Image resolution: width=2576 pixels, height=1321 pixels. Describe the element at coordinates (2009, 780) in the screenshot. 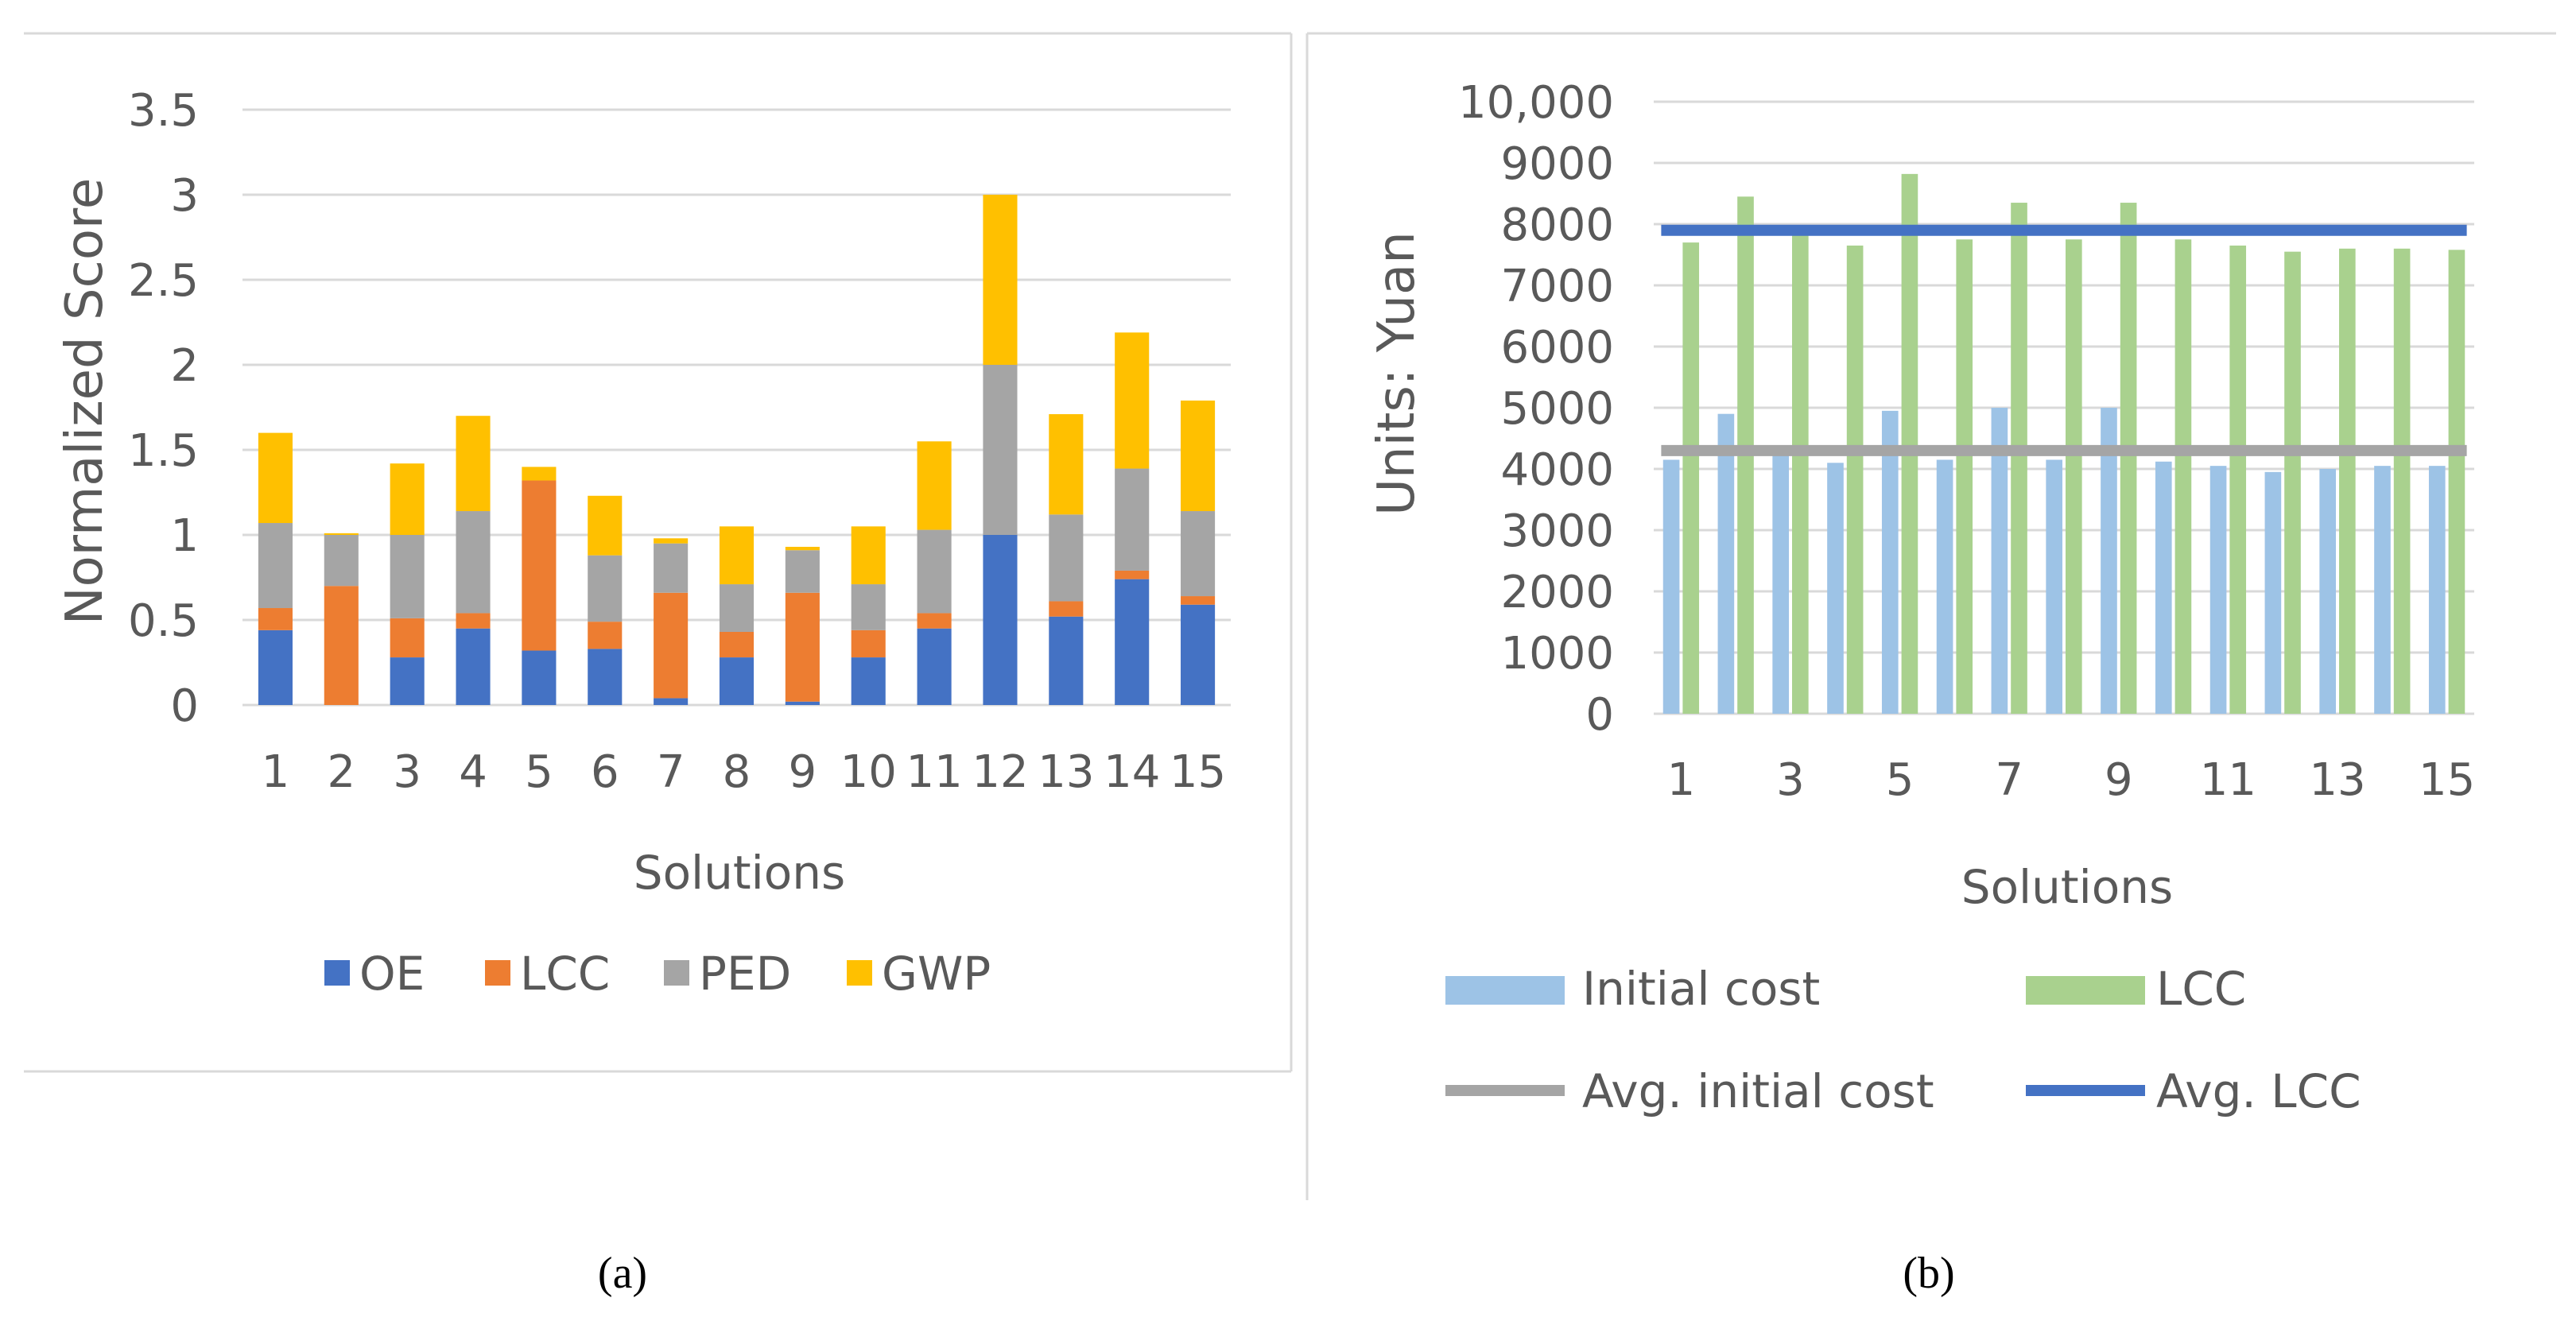

I see `panel-b-x-tick: 7` at that location.